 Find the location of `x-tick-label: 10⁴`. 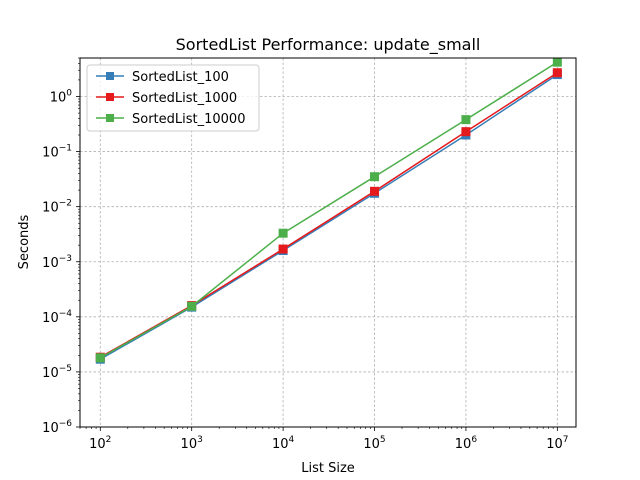

x-tick-label: 10⁴ is located at coordinates (283, 443).